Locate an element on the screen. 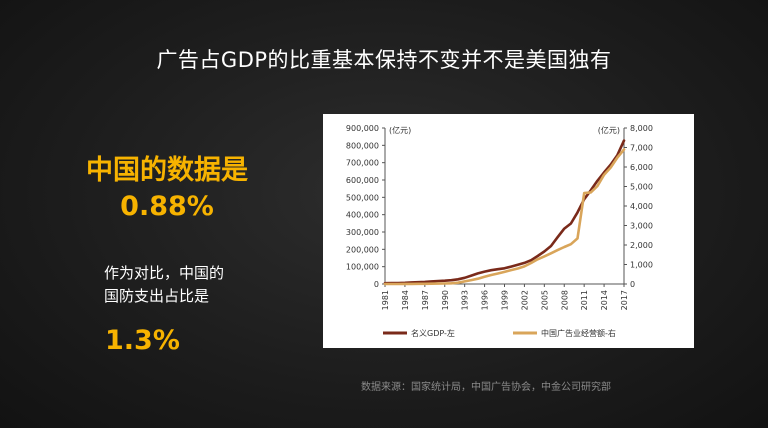  right-tick-label: 6,000 is located at coordinates (641, 167).